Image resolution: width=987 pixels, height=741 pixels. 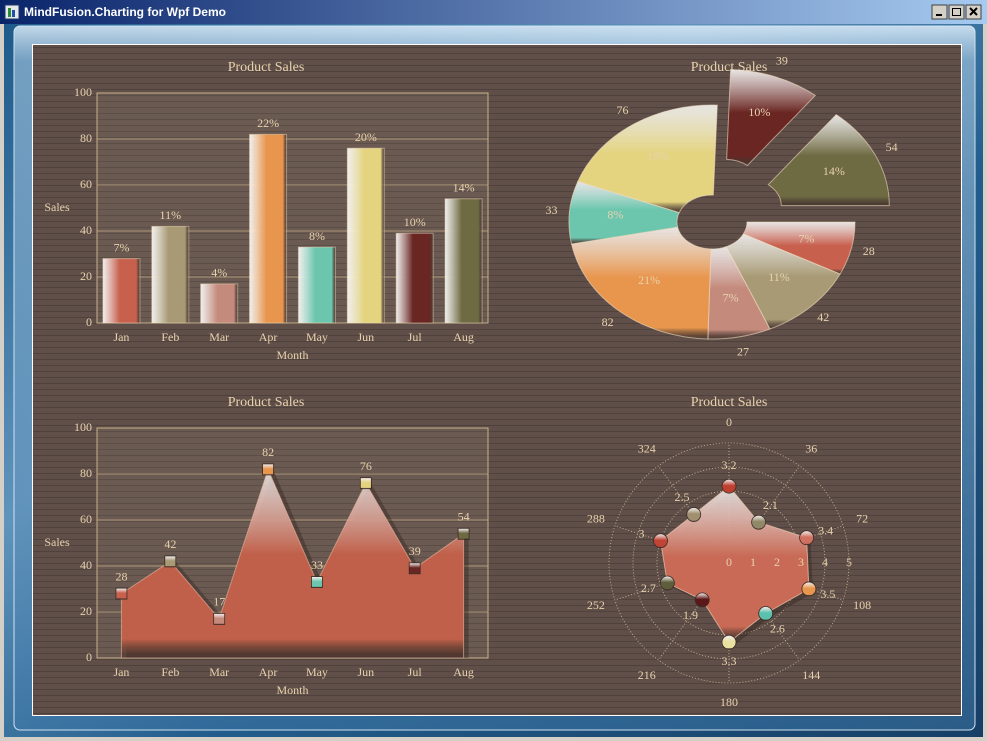 I want to click on slice-value-label: 39, so click(x=782, y=61).